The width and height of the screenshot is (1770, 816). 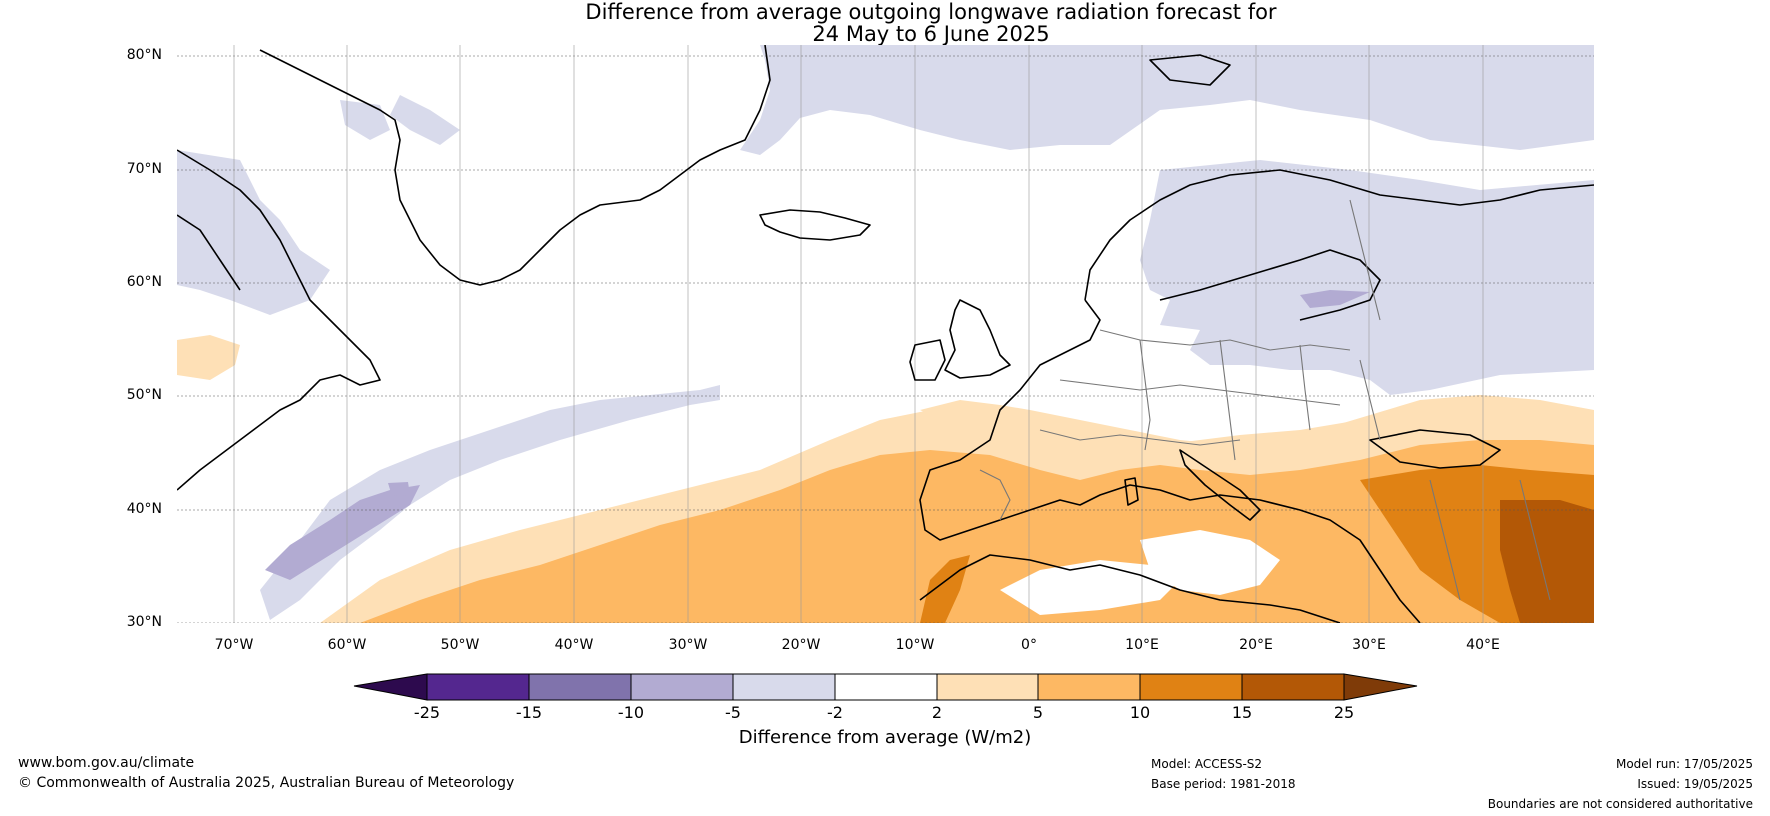 What do you see at coordinates (1684, 764) in the screenshot?
I see `footer-model-run: Model run: 17/05/2025` at bounding box center [1684, 764].